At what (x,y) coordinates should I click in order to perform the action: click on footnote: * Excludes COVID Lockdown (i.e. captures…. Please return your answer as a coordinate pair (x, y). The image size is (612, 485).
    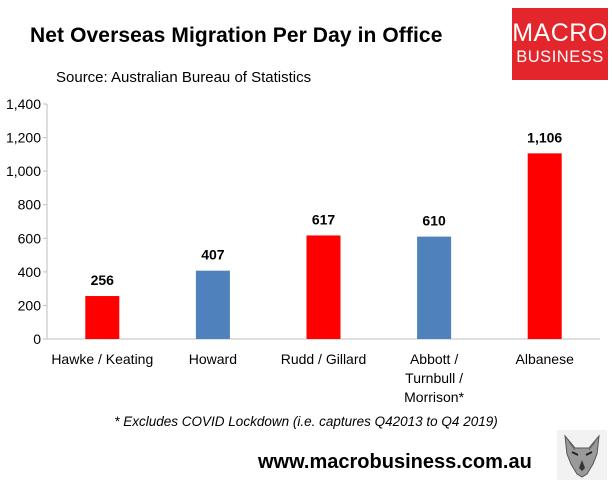
    Looking at the image, I should click on (306, 421).